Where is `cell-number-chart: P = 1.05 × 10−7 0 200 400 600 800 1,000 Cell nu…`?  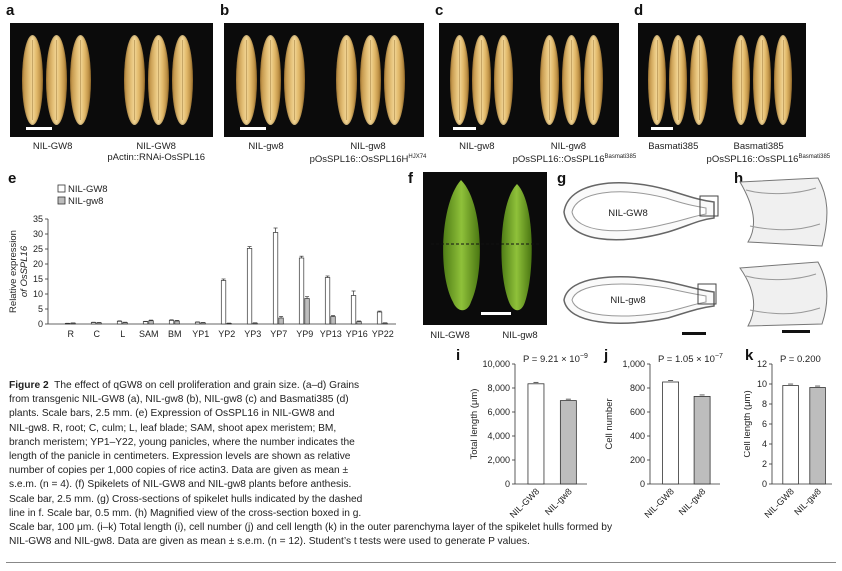
cell-number-chart: P = 1.05 × 10−7 0 200 400 600 800 1,000 Cell nu… is located at coordinates (663, 436).